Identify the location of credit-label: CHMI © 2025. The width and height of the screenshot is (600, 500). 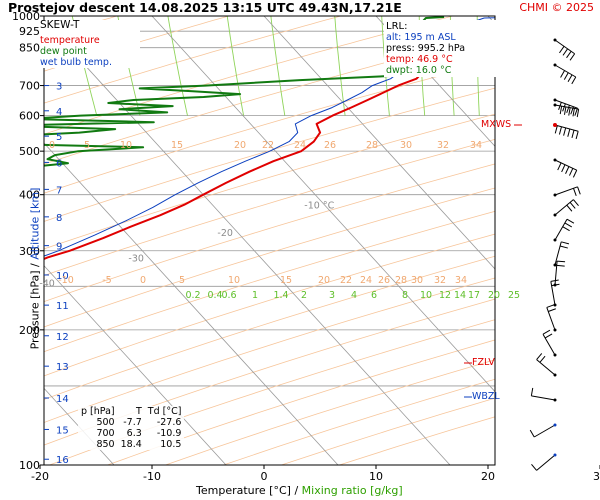
(556, 7).